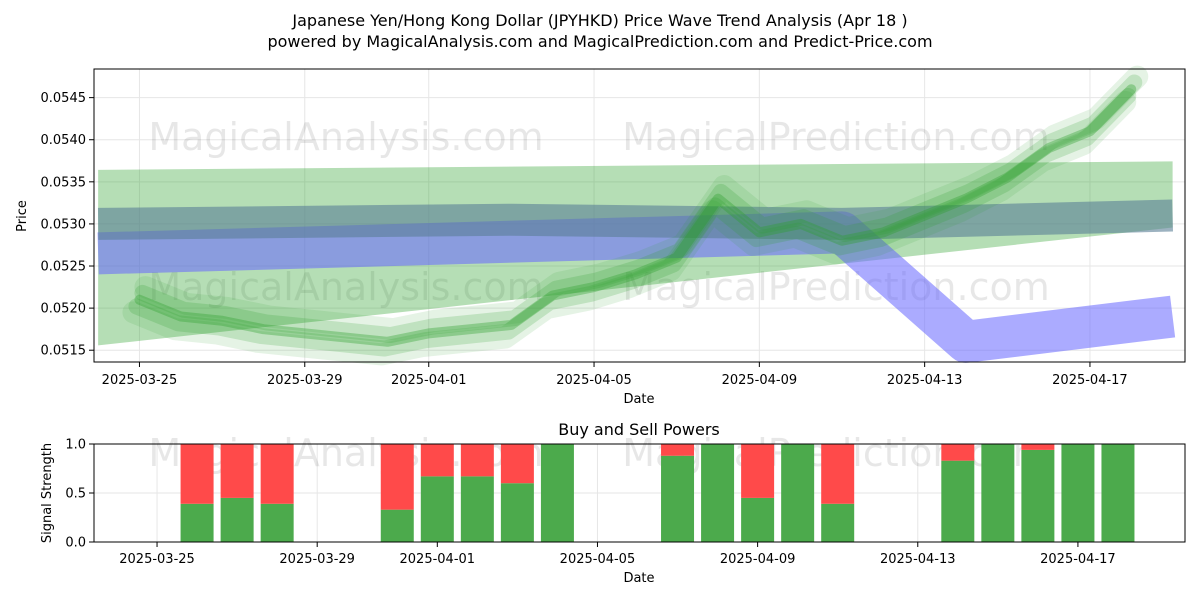 This screenshot has width=1200, height=600. Describe the element at coordinates (638, 578) in the screenshot. I see `signal-x-label: Date` at that location.